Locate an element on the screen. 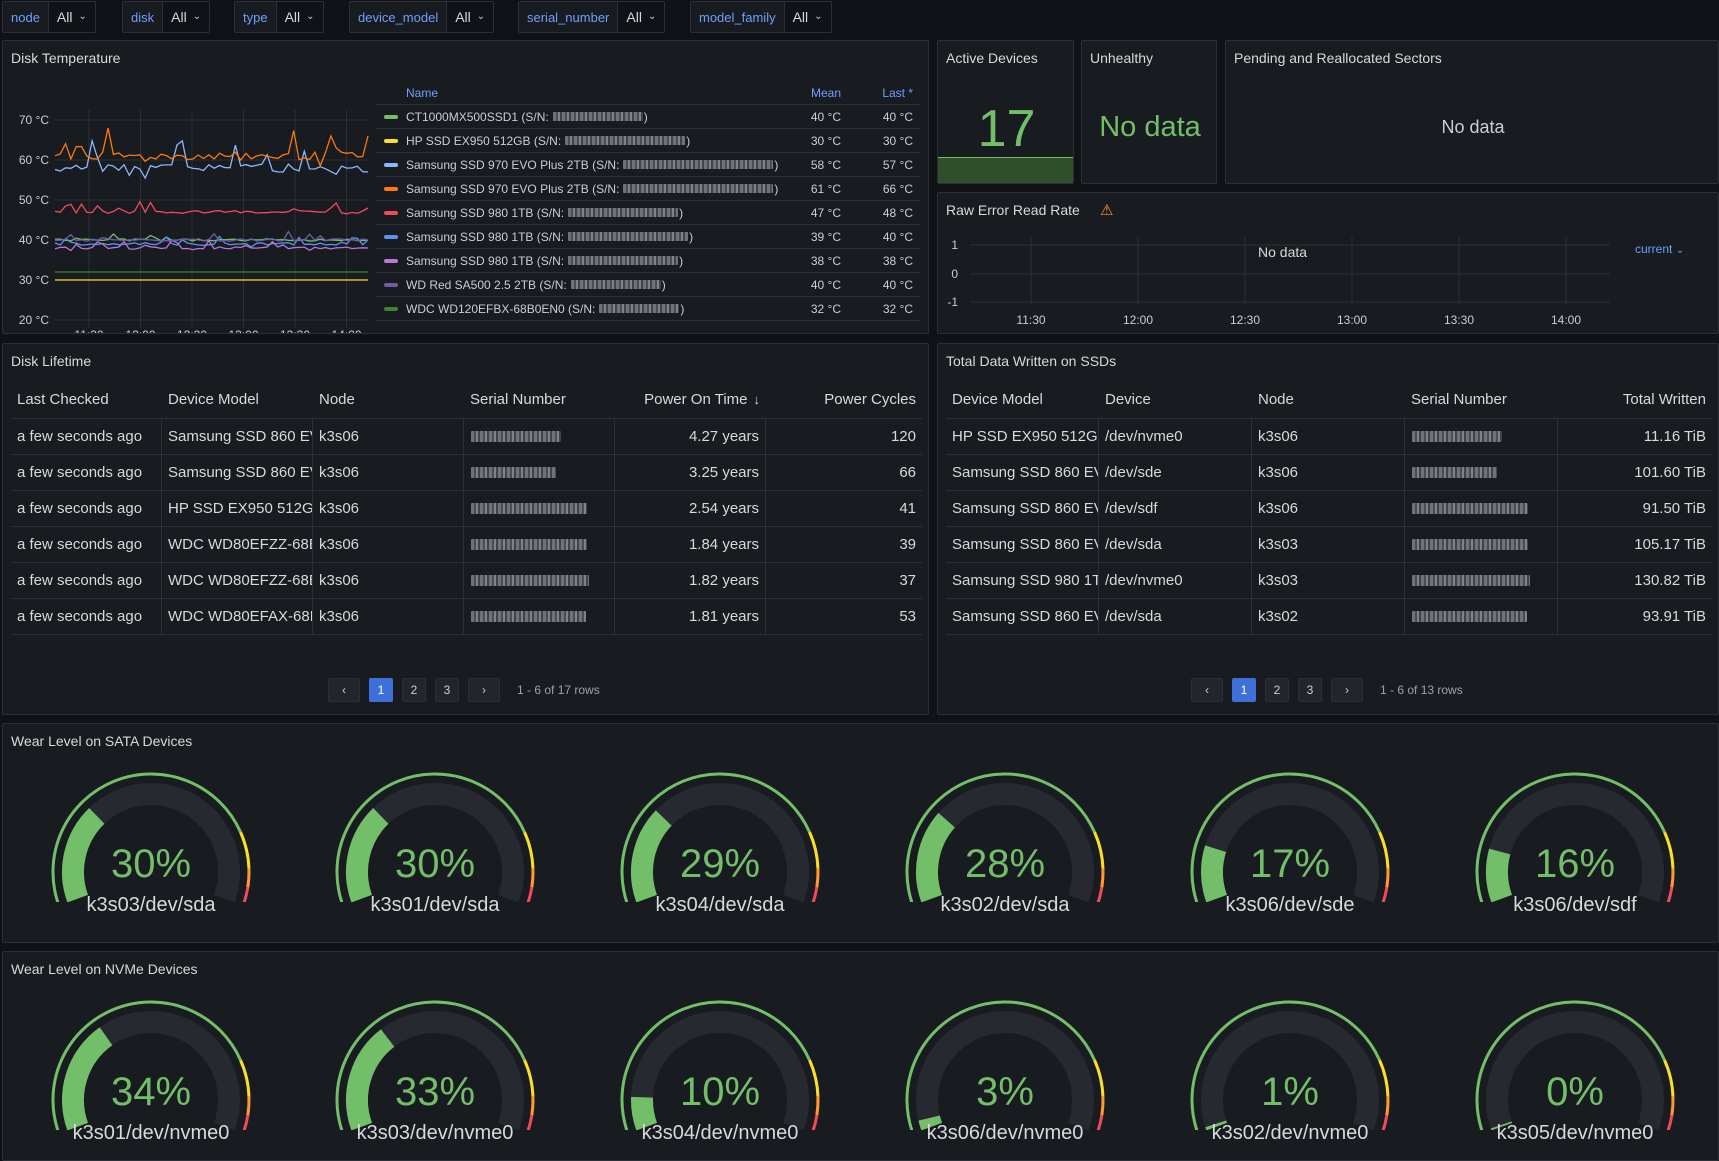 Image resolution: width=1719 pixels, height=1161 pixels. wear-gauge: 34% k3s01/dev/nvme0 is located at coordinates (151, 1075).